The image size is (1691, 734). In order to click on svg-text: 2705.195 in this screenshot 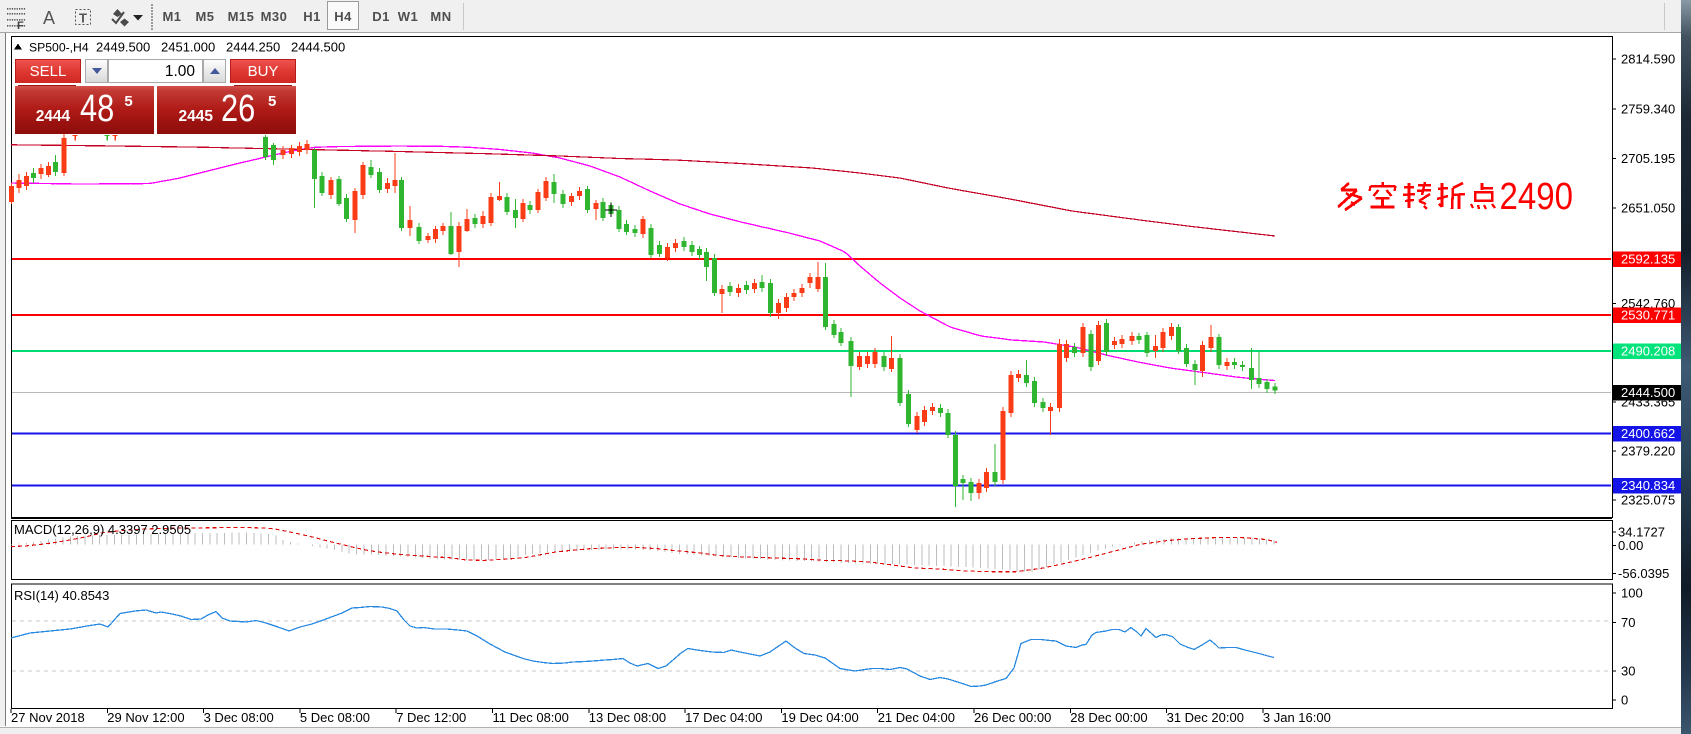, I will do `click(1648, 158)`.